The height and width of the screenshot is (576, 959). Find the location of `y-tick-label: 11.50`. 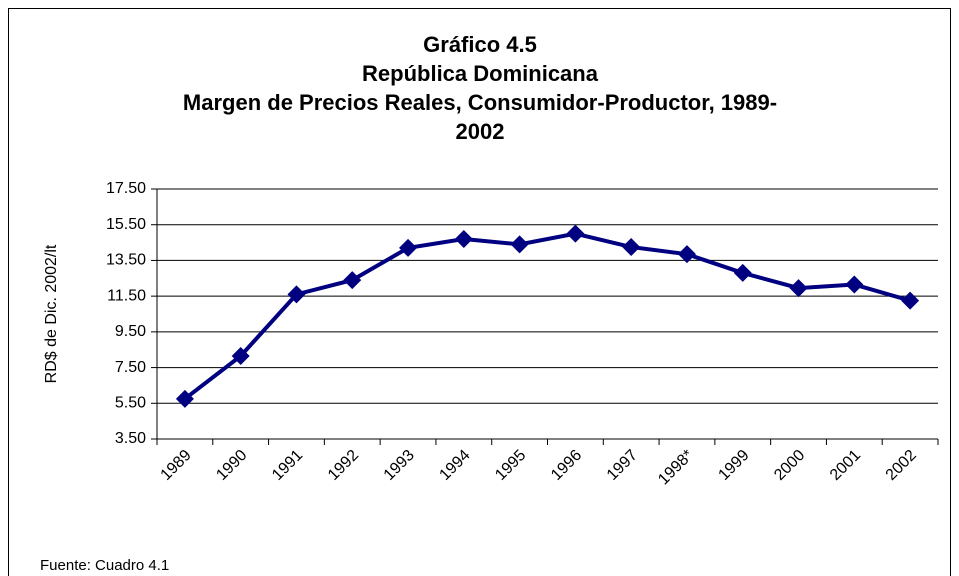

y-tick-label: 11.50 is located at coordinates (126, 295).